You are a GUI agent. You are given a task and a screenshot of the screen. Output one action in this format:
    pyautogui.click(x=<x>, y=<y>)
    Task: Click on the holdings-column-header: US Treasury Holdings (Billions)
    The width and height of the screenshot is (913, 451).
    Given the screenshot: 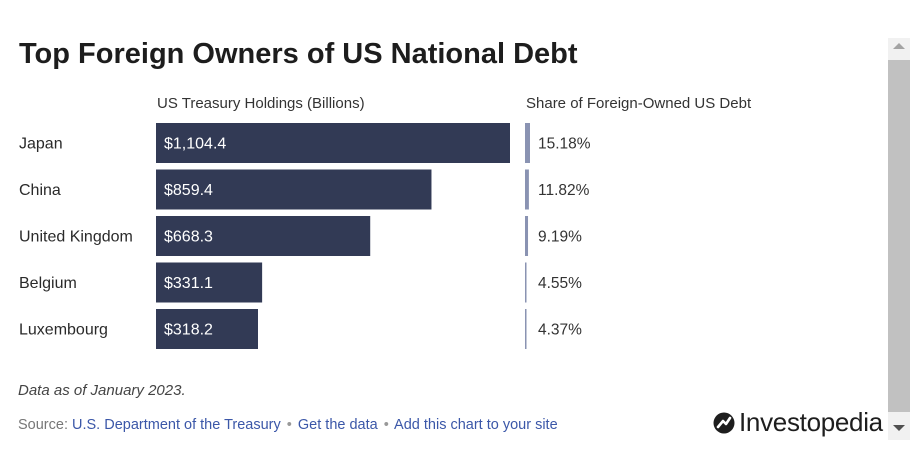 What is the action you would take?
    pyautogui.click(x=261, y=103)
    